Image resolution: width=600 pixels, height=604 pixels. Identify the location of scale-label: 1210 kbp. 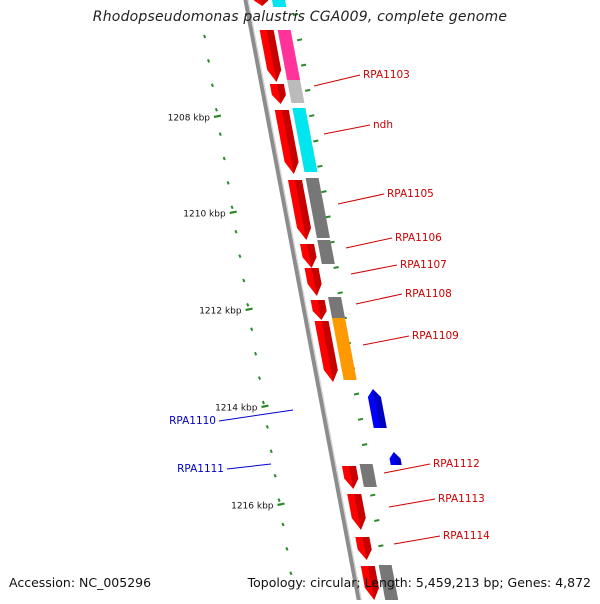
(204, 215).